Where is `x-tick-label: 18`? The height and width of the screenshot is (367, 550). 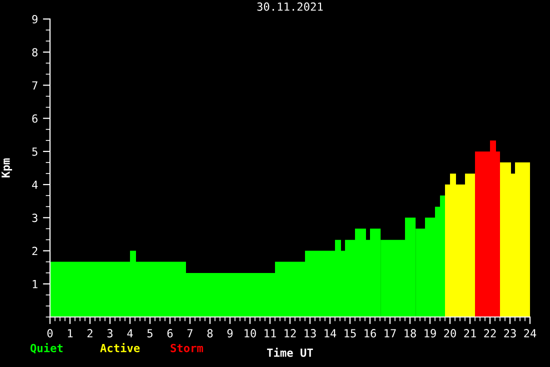
x-tick-label: 18 is located at coordinates (410, 333).